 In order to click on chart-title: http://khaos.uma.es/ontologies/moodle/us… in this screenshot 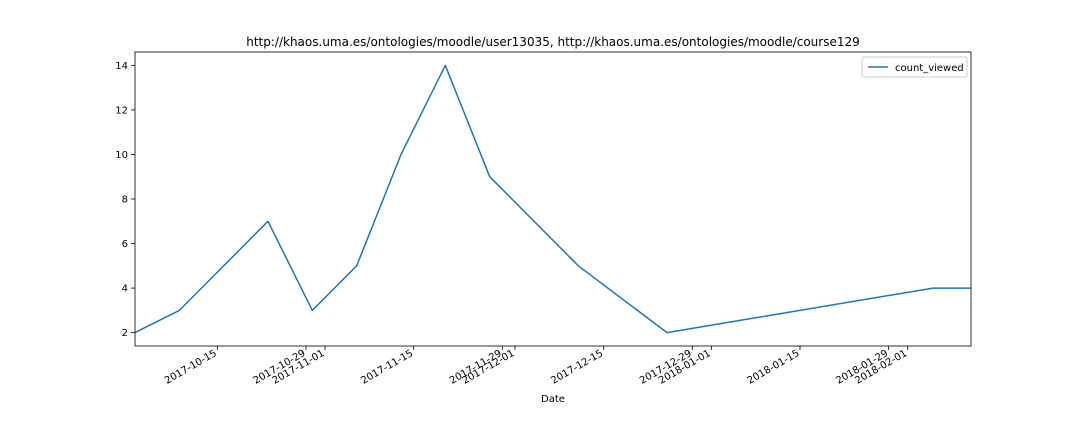, I will do `click(553, 42)`.